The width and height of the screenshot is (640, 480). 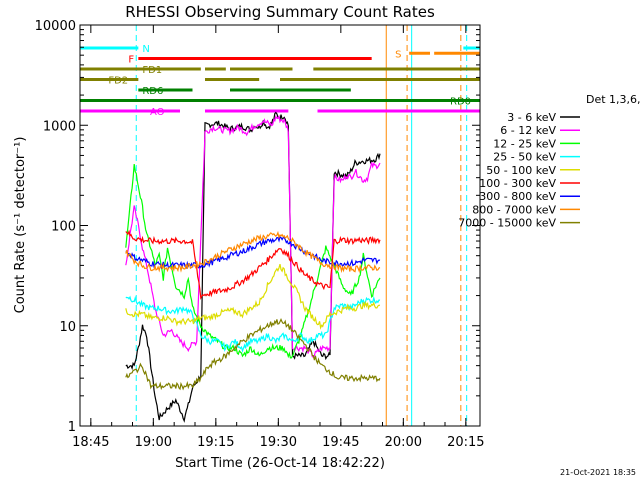 What do you see at coordinates (460, 102) in the screenshot?
I see `flag-label: RD0` at bounding box center [460, 102].